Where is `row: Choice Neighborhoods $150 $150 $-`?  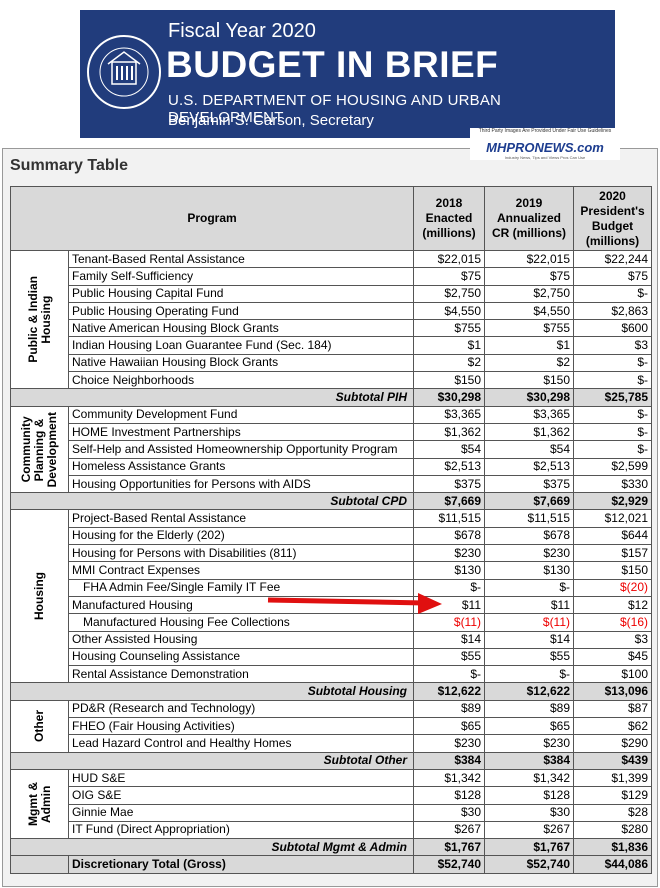
row: Choice Neighborhoods $150 $150 $- is located at coordinates (332, 380).